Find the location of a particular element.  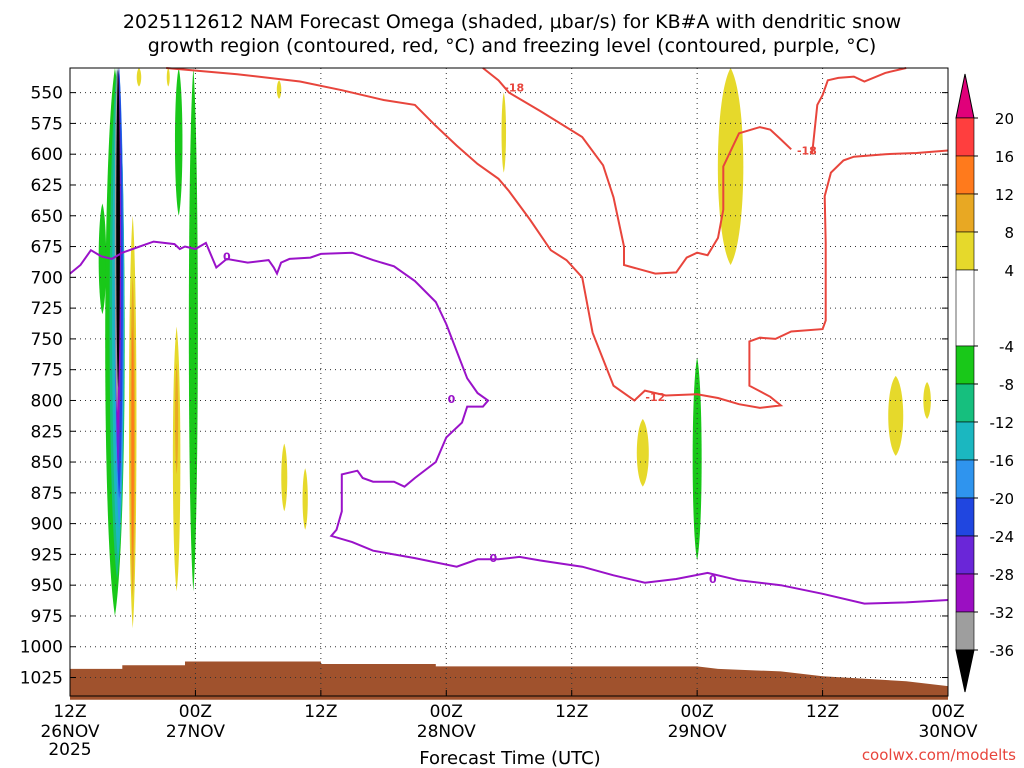

freezing-label-b: 0 is located at coordinates (452, 399).